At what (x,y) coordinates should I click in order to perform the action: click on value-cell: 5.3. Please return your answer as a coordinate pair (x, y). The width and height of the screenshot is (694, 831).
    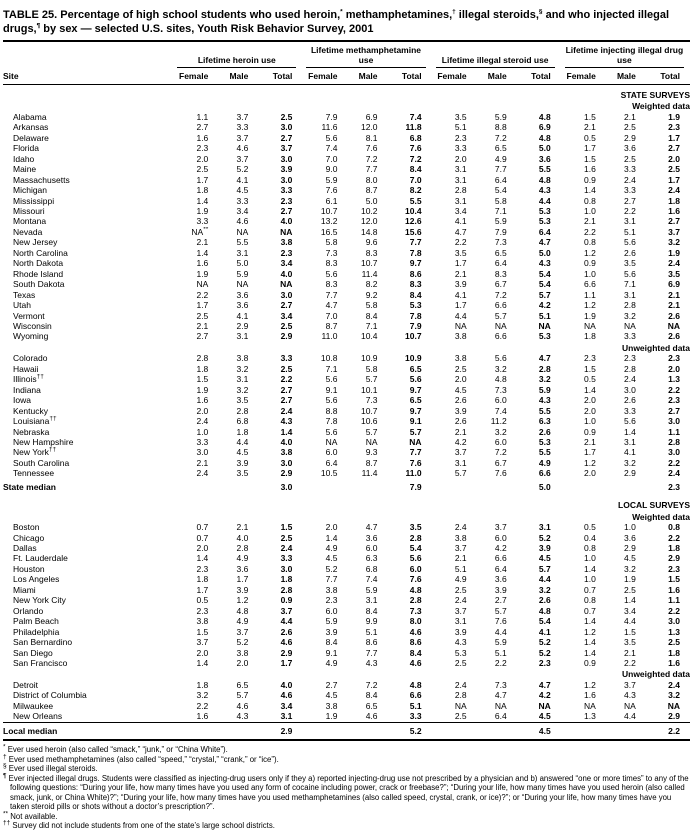
    Looking at the image, I should click on (460, 652).